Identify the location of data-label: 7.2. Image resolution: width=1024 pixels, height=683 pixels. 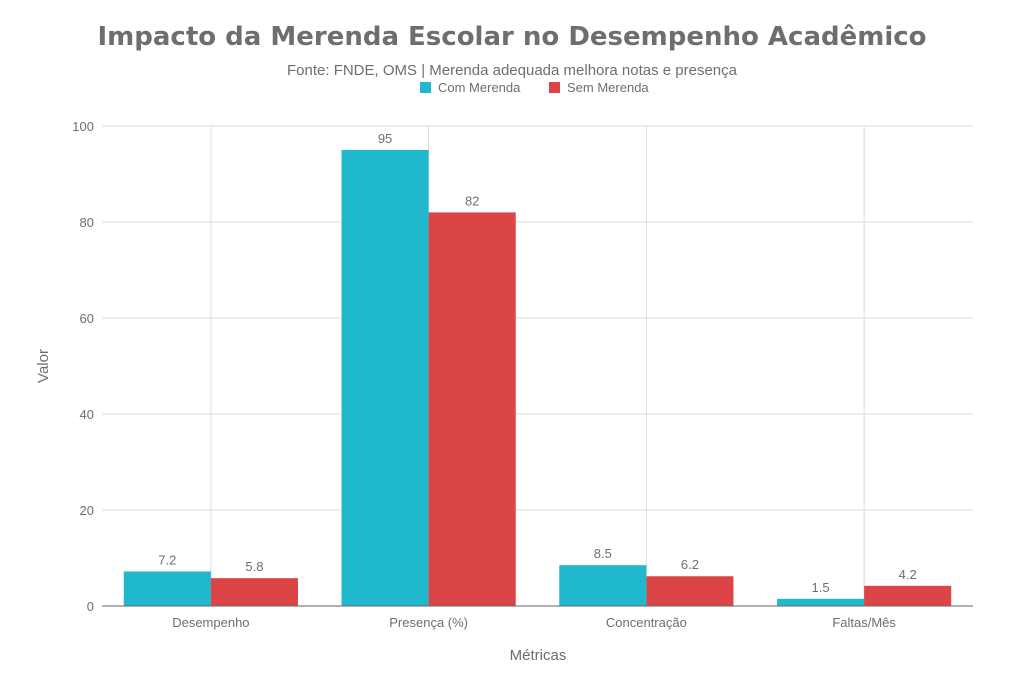
(167, 559).